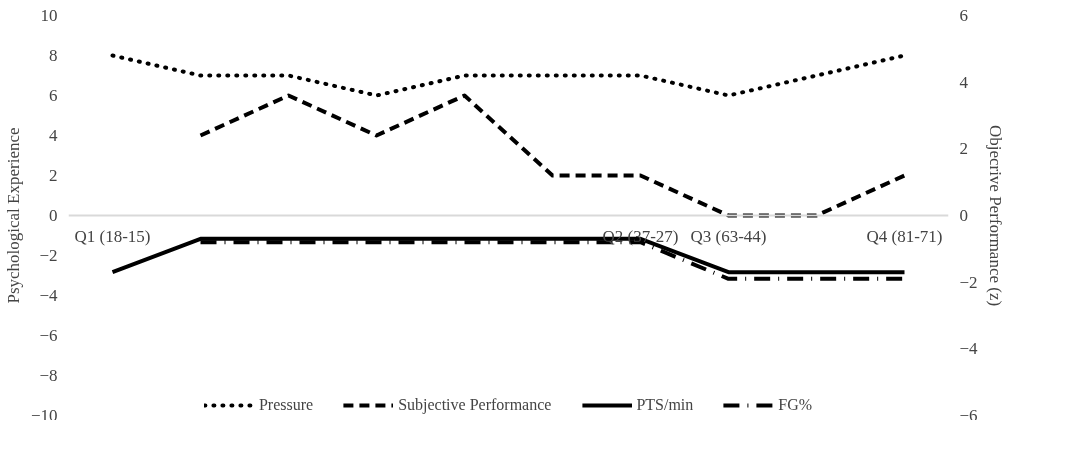 The width and height of the screenshot is (1081, 457). What do you see at coordinates (53, 95) in the screenshot?
I see `y-tick-label: 6` at bounding box center [53, 95].